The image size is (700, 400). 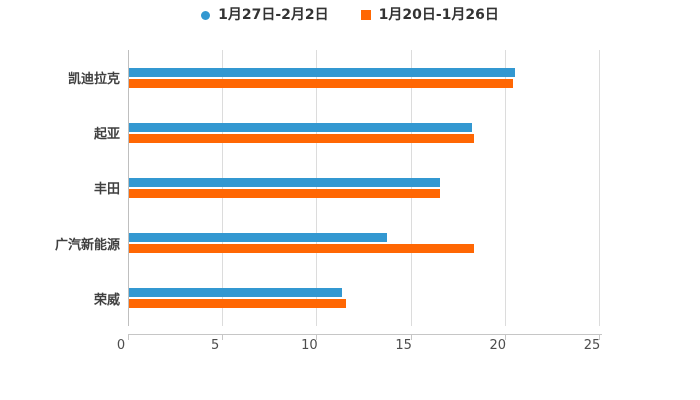 I want to click on legend-item-jan27-feb2: 1月27日-2月2日, so click(x=265, y=15).